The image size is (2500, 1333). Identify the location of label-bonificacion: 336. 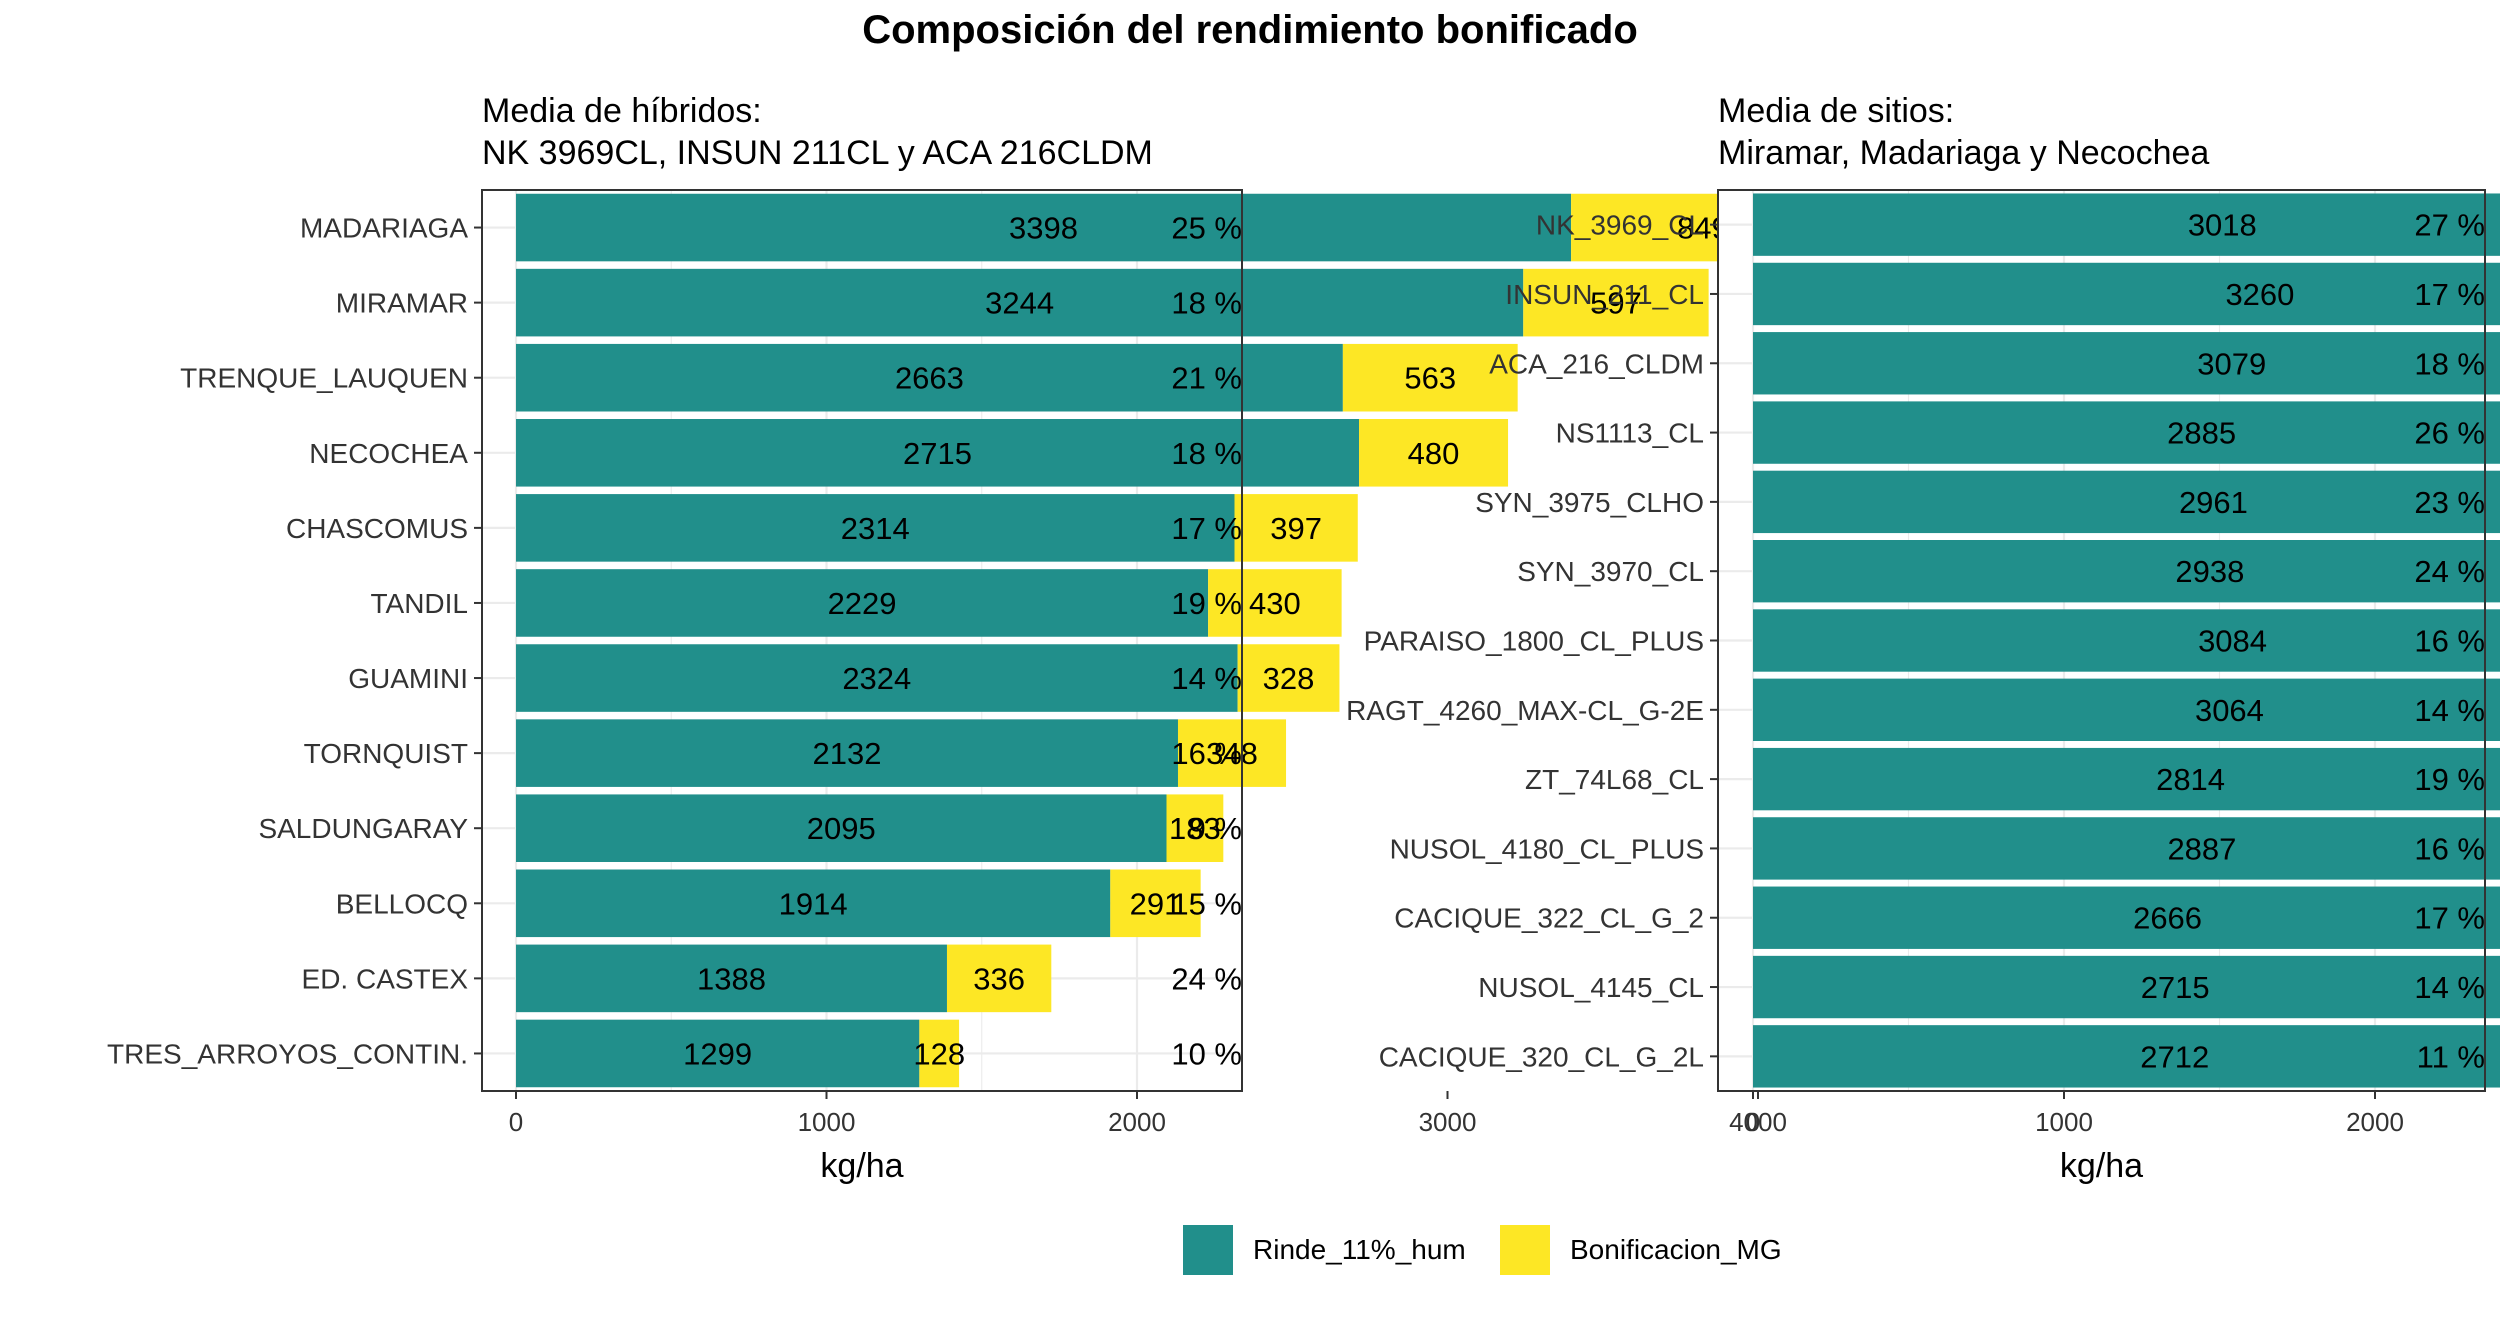
(999, 978).